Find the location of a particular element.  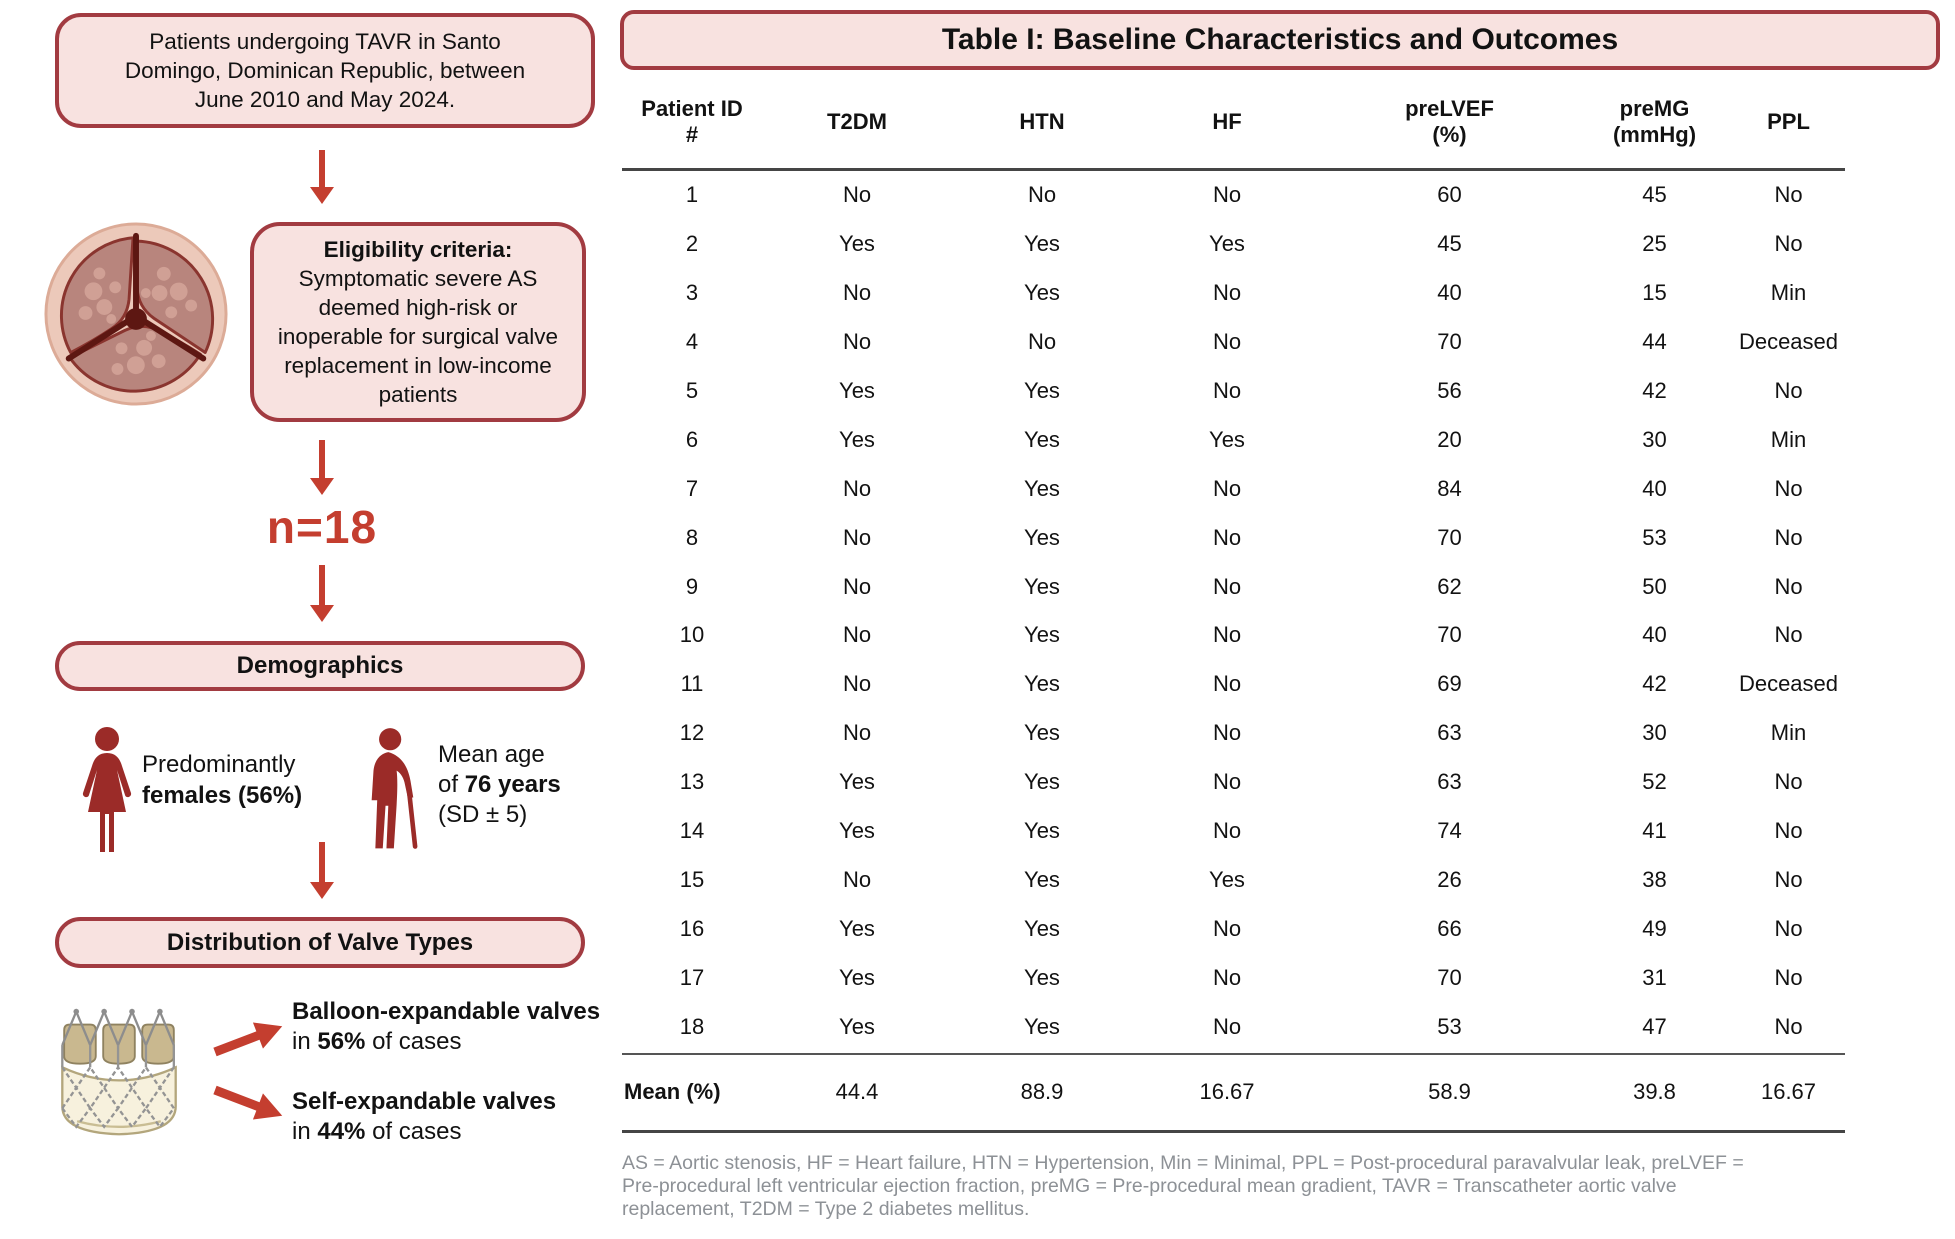

table-row: 10 No Yes No 70 40 No is located at coordinates (1233, 635).